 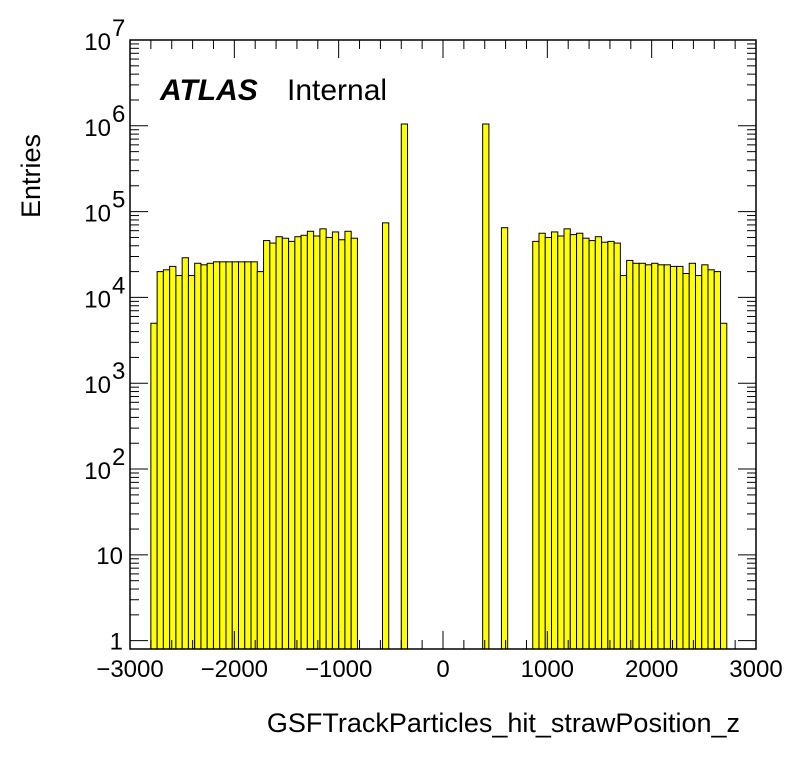 What do you see at coordinates (118, 371) in the screenshot?
I see `y-tick-label-exponent: 3` at bounding box center [118, 371].